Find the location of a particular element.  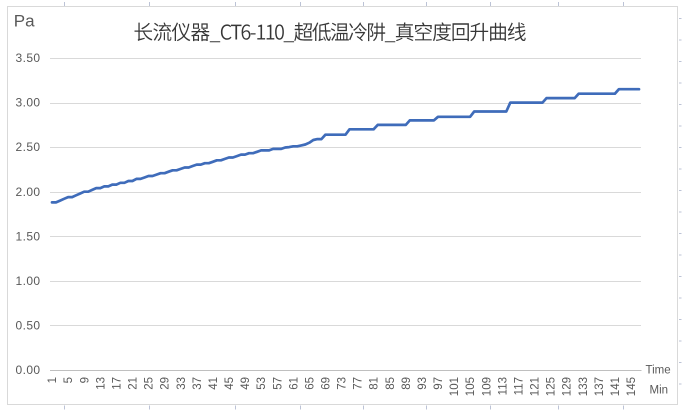

svg-text: 109 is located at coordinates (487, 386).